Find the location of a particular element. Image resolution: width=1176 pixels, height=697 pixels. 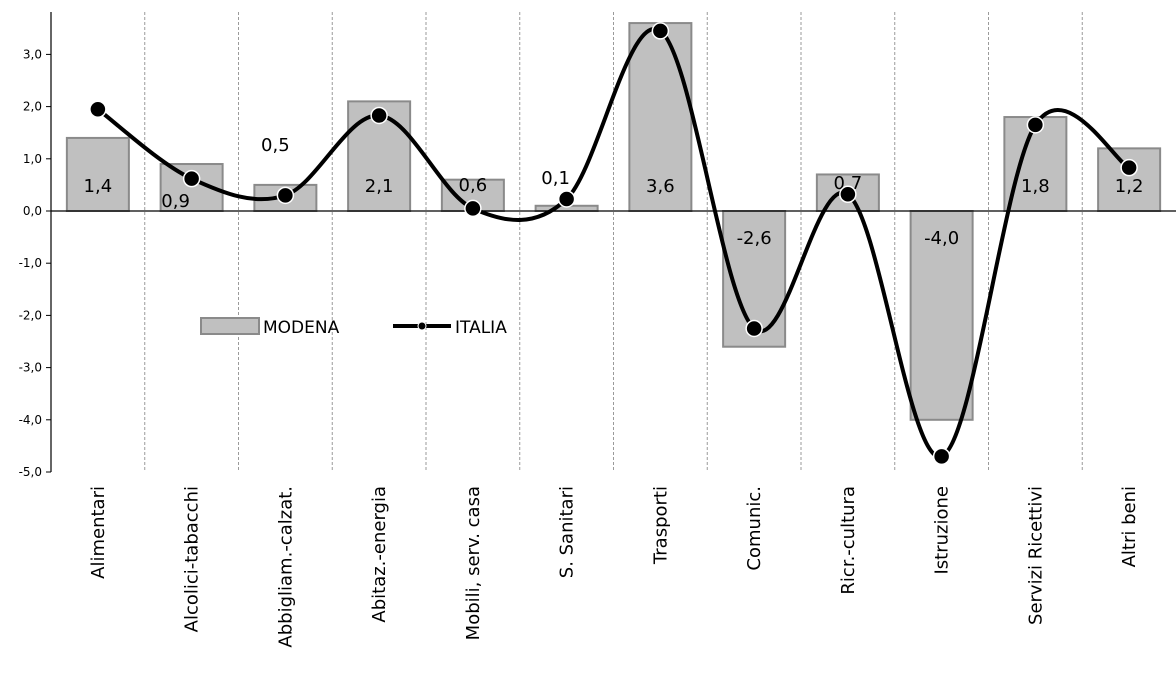

y-tick-label: -3,0 is located at coordinates (30, 368).